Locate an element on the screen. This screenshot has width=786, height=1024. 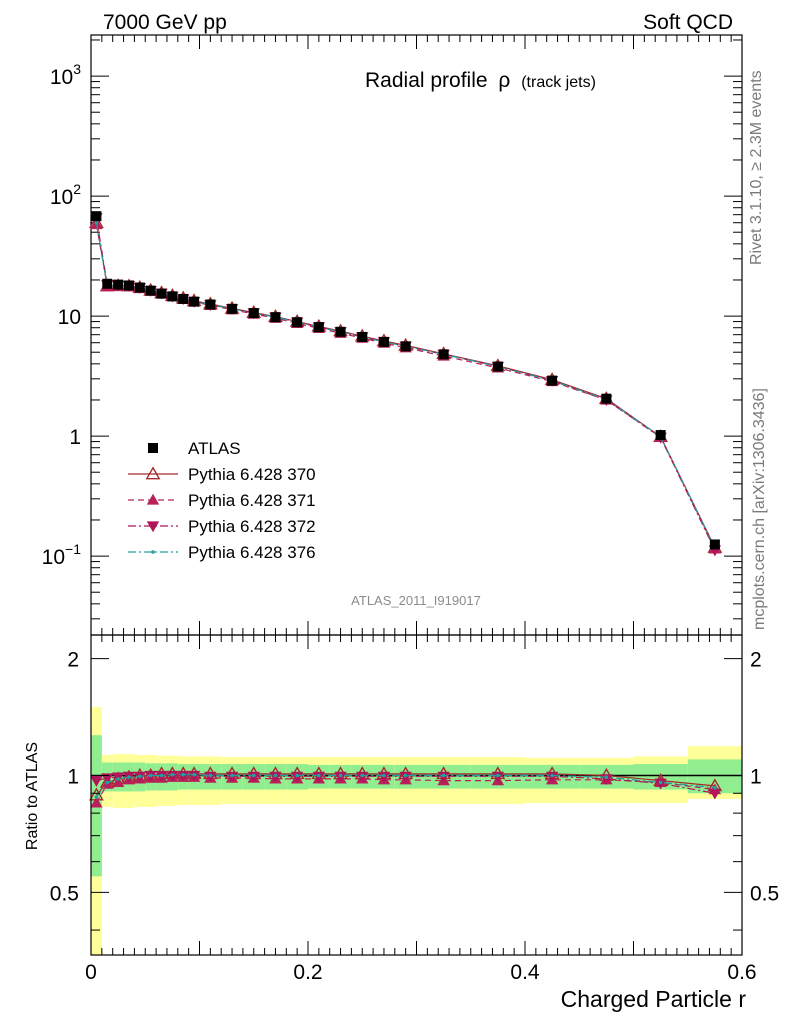
ratio-y-tick-label: 2 is located at coordinates (73, 660).